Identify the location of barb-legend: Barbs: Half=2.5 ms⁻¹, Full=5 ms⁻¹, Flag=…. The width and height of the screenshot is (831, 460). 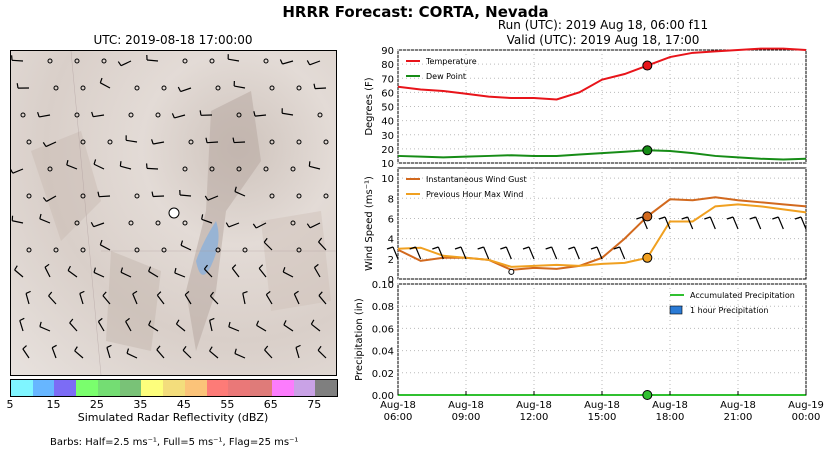
(174, 442).